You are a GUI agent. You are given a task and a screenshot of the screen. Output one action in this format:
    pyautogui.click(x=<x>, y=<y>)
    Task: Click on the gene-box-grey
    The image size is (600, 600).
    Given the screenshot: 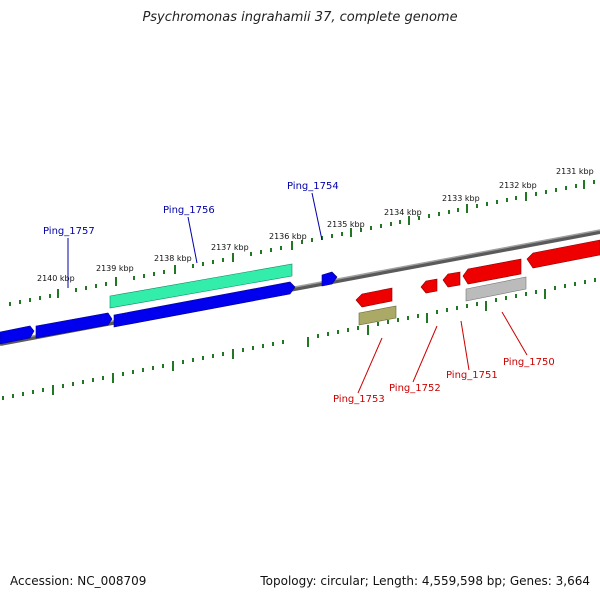 What is the action you would take?
    pyautogui.click(x=496, y=289)
    